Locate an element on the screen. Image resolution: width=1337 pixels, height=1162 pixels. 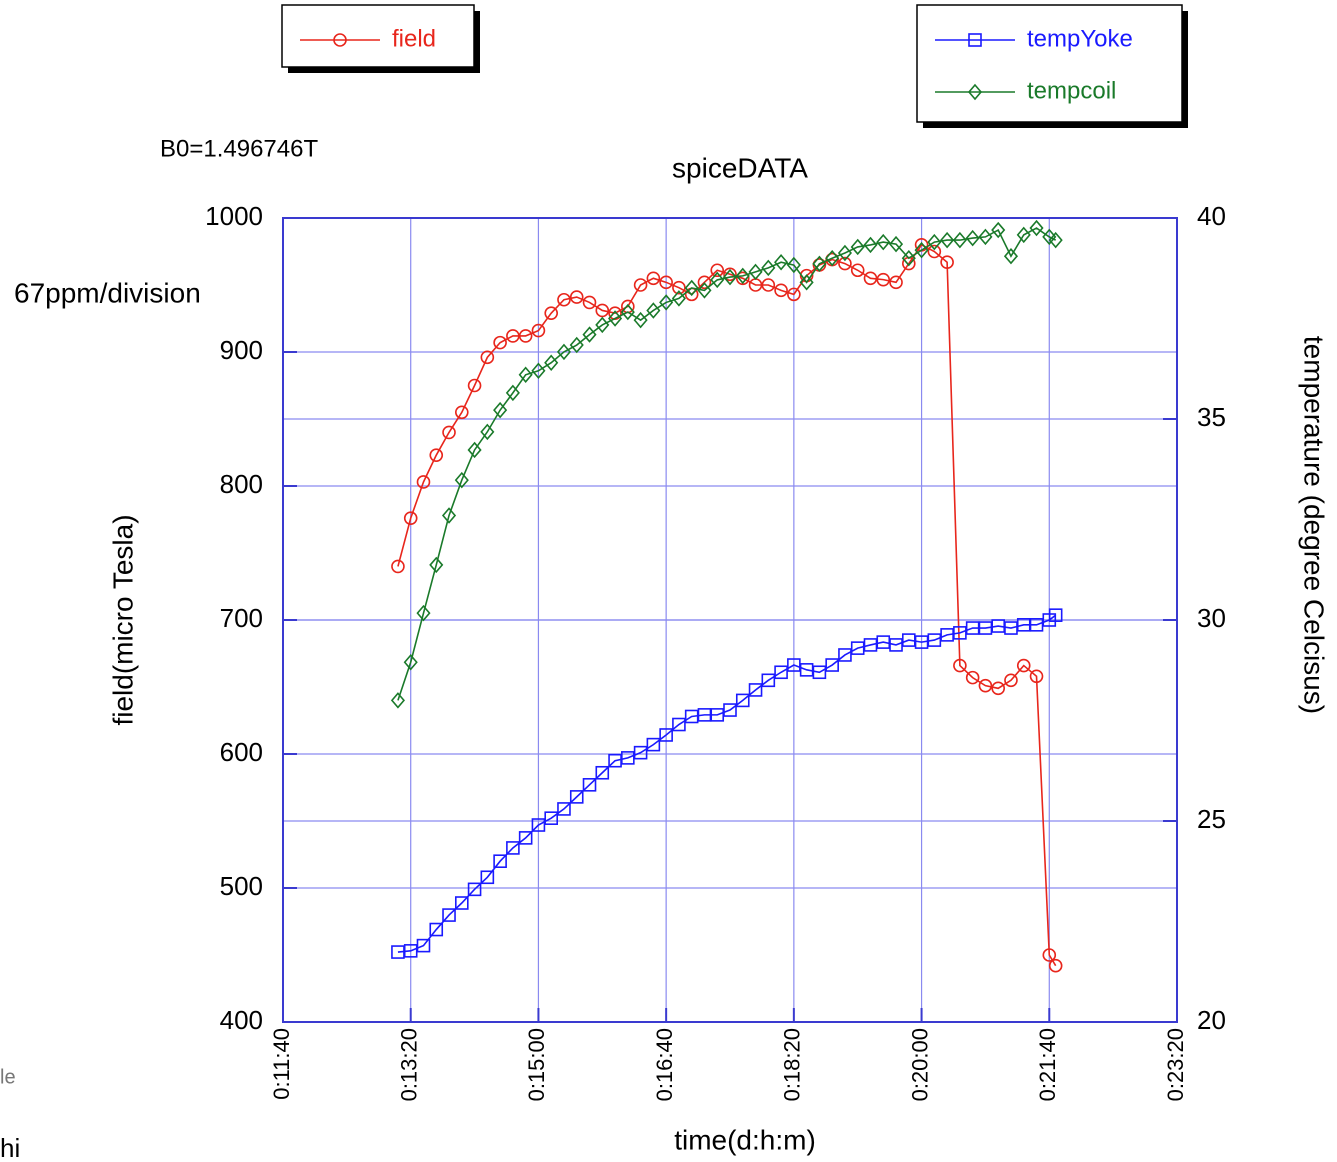
side-text: le is located at coordinates (8, 1077).